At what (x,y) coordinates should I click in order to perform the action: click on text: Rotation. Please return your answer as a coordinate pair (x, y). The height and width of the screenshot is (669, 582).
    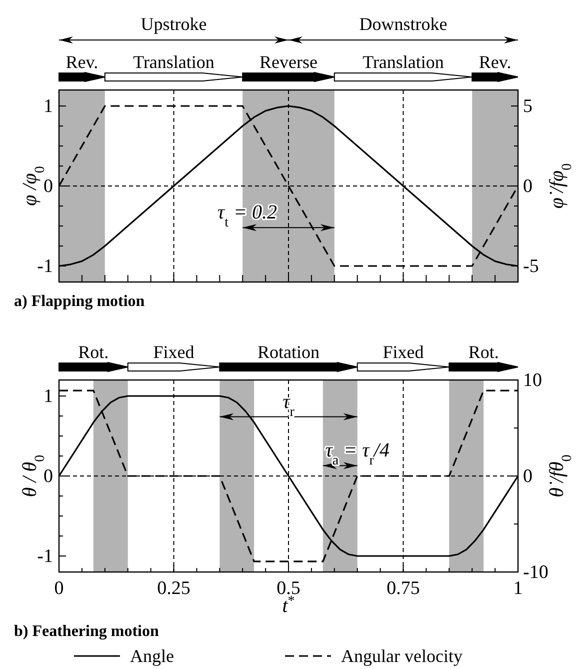
    Looking at the image, I should click on (289, 352).